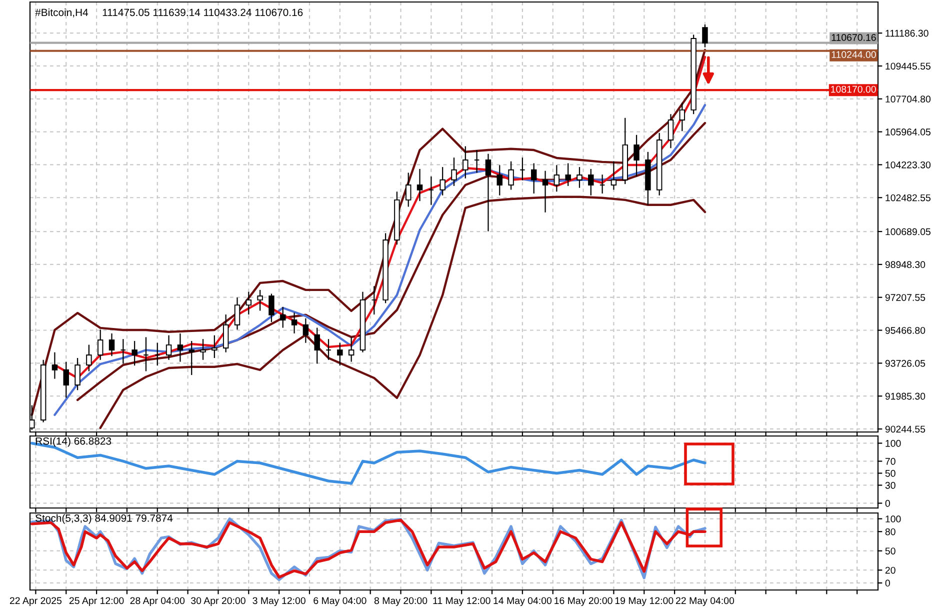 This screenshot has height=611, width=943. What do you see at coordinates (890, 485) in the screenshot?
I see `y-tick-label: 30` at bounding box center [890, 485].